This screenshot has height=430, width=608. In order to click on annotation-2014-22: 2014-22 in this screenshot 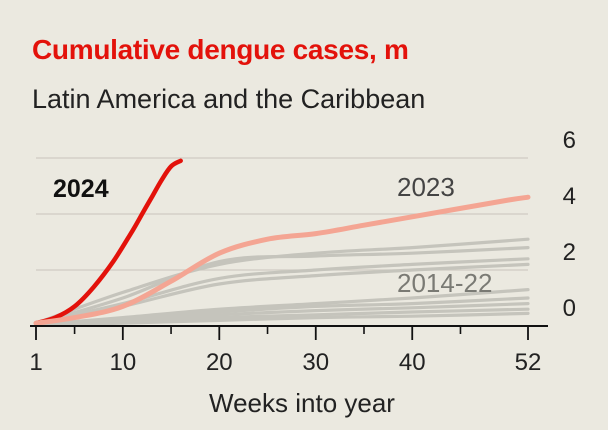, I will do `click(444, 283)`.